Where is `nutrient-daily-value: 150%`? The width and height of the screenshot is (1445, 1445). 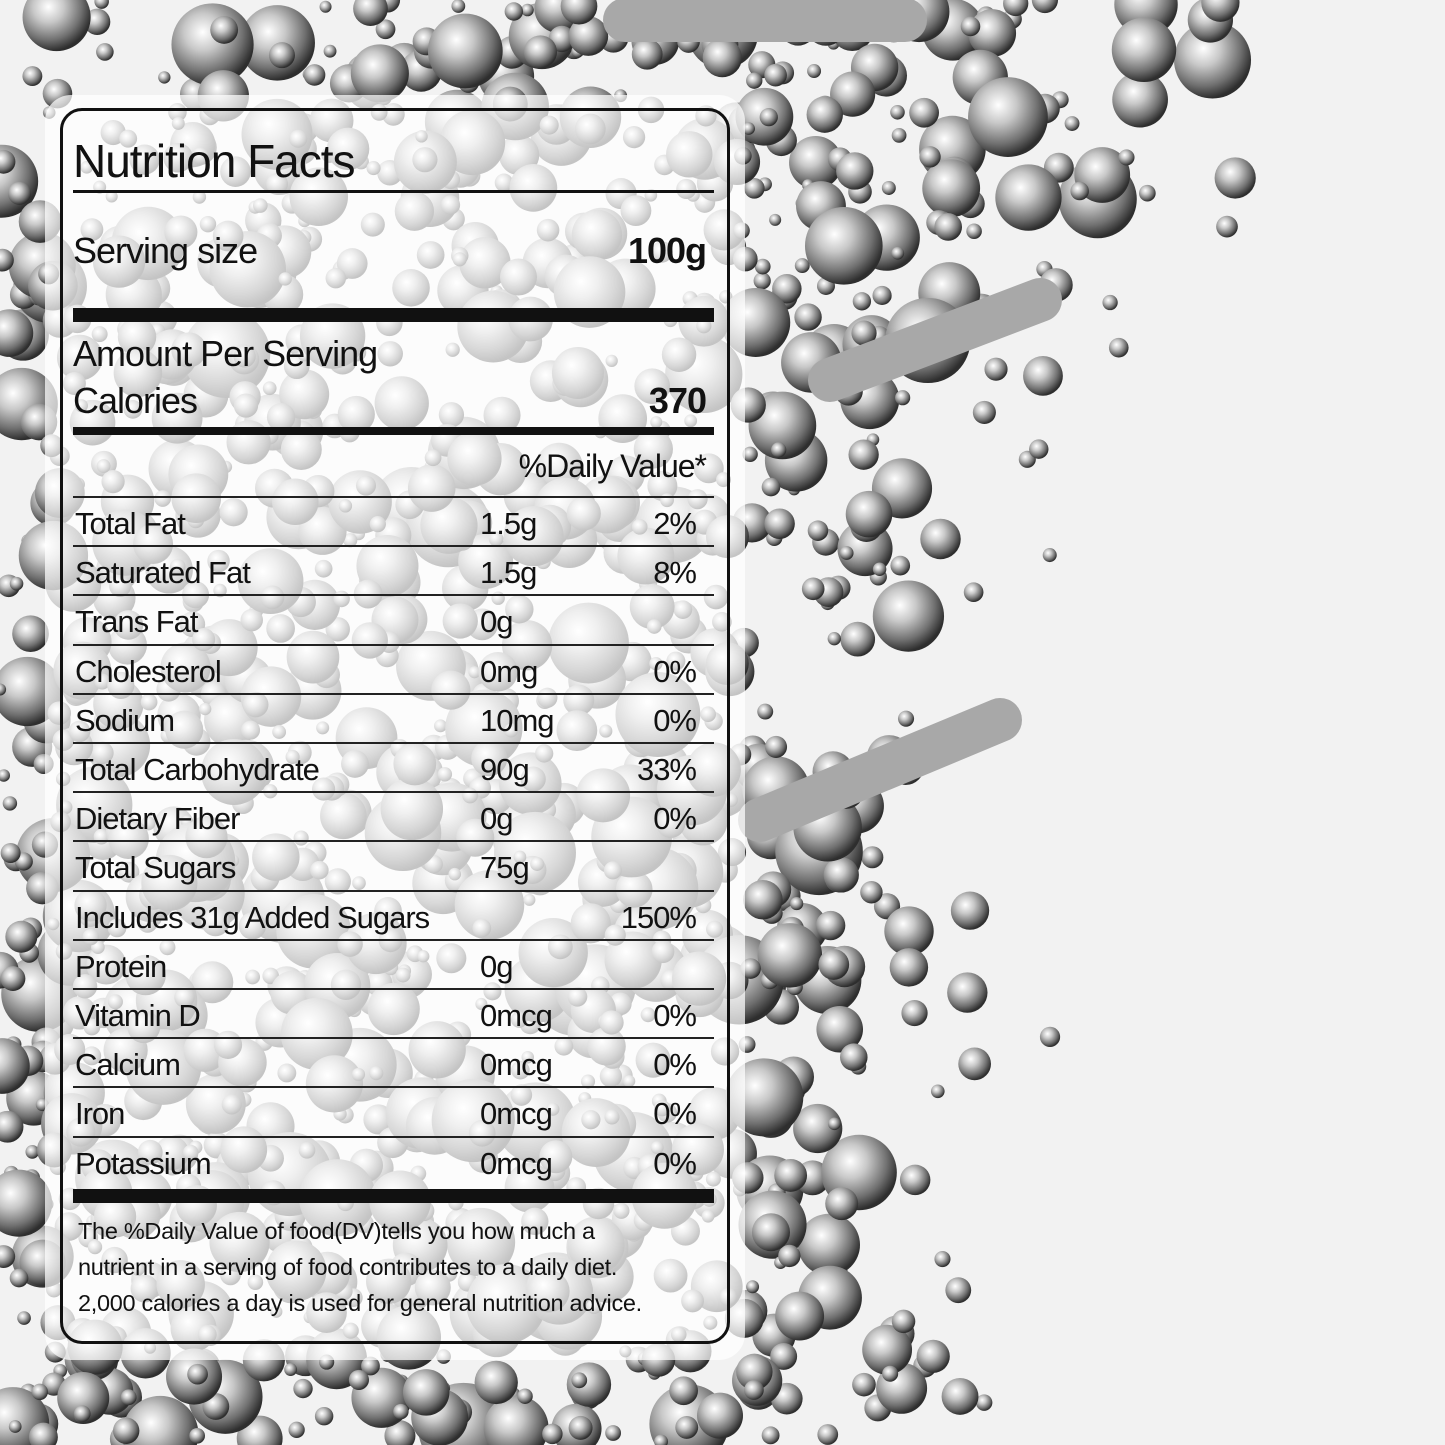 nutrient-daily-value: 150% is located at coordinates (658, 917).